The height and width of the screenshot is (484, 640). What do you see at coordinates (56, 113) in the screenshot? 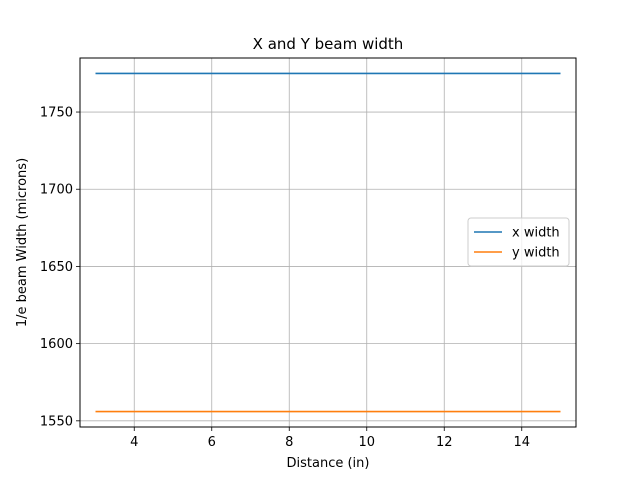
I see `y-tick-label: 1750` at bounding box center [56, 113].